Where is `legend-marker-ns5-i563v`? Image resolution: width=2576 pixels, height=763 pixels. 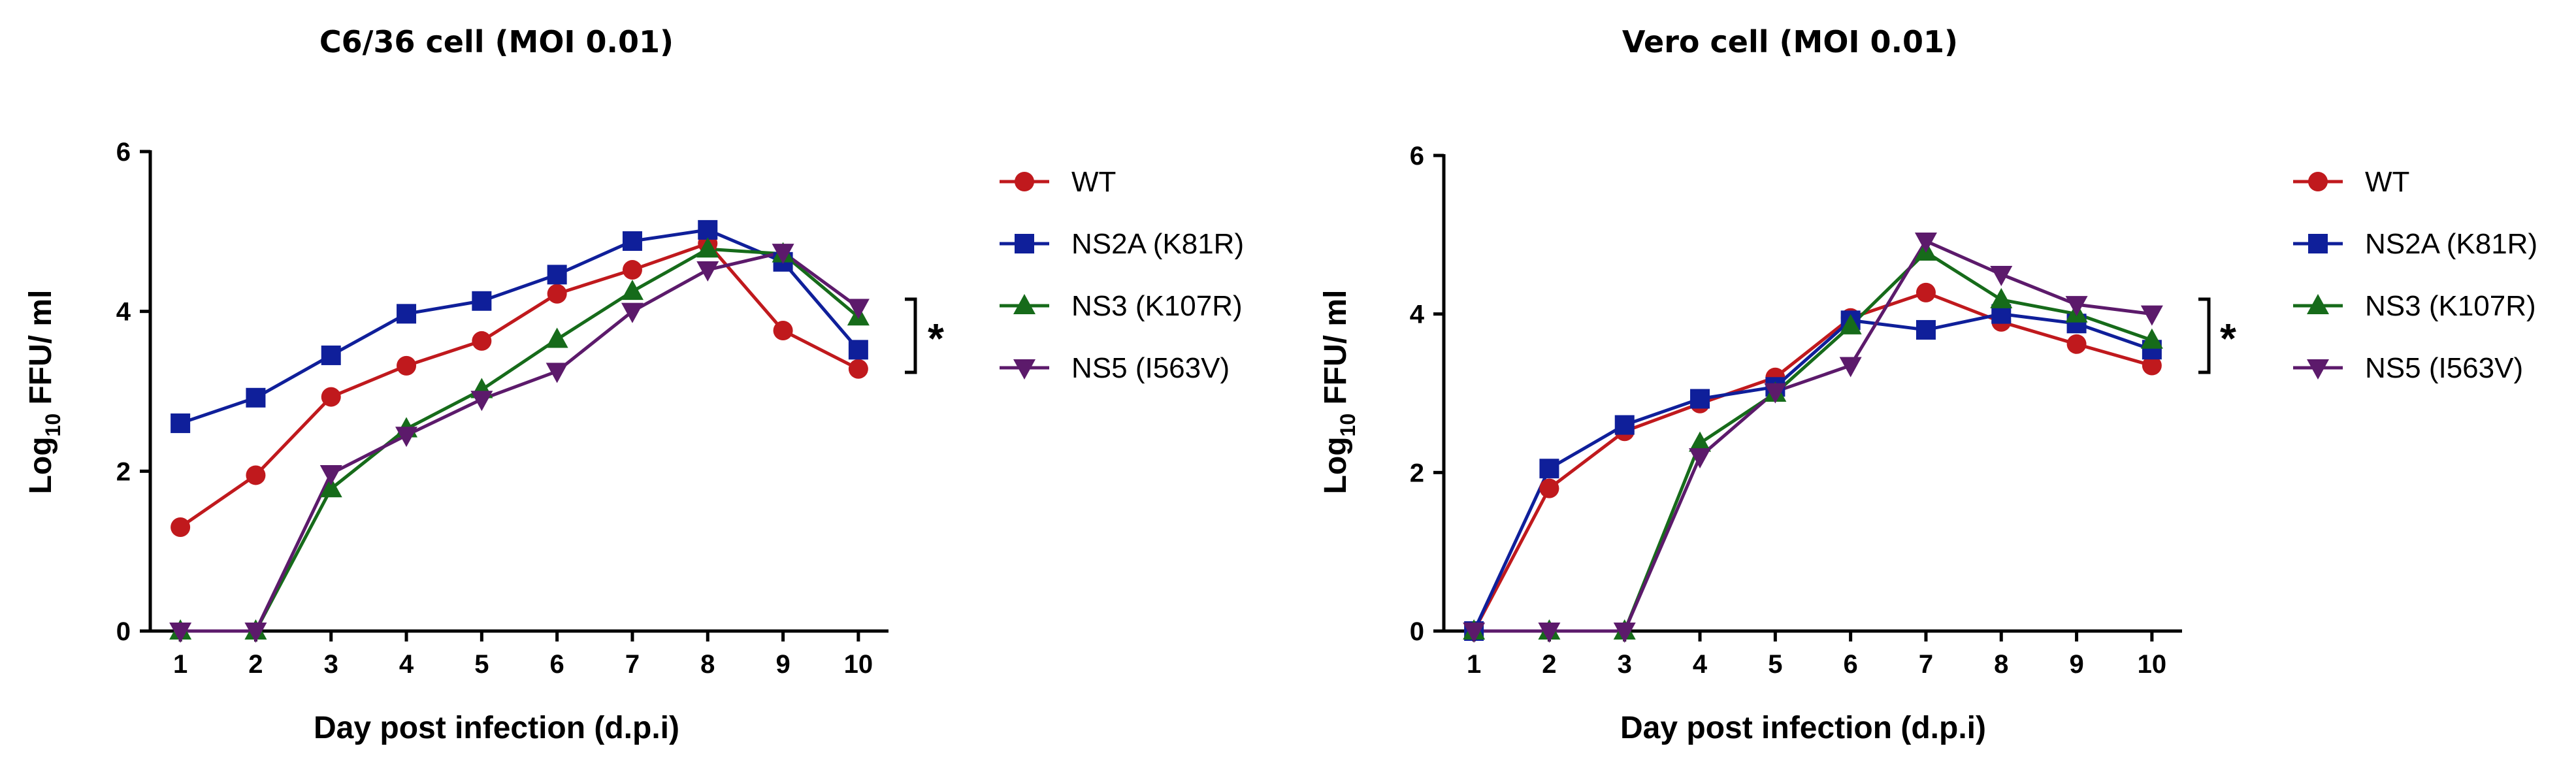 legend-marker-ns5-i563v is located at coordinates (2318, 369).